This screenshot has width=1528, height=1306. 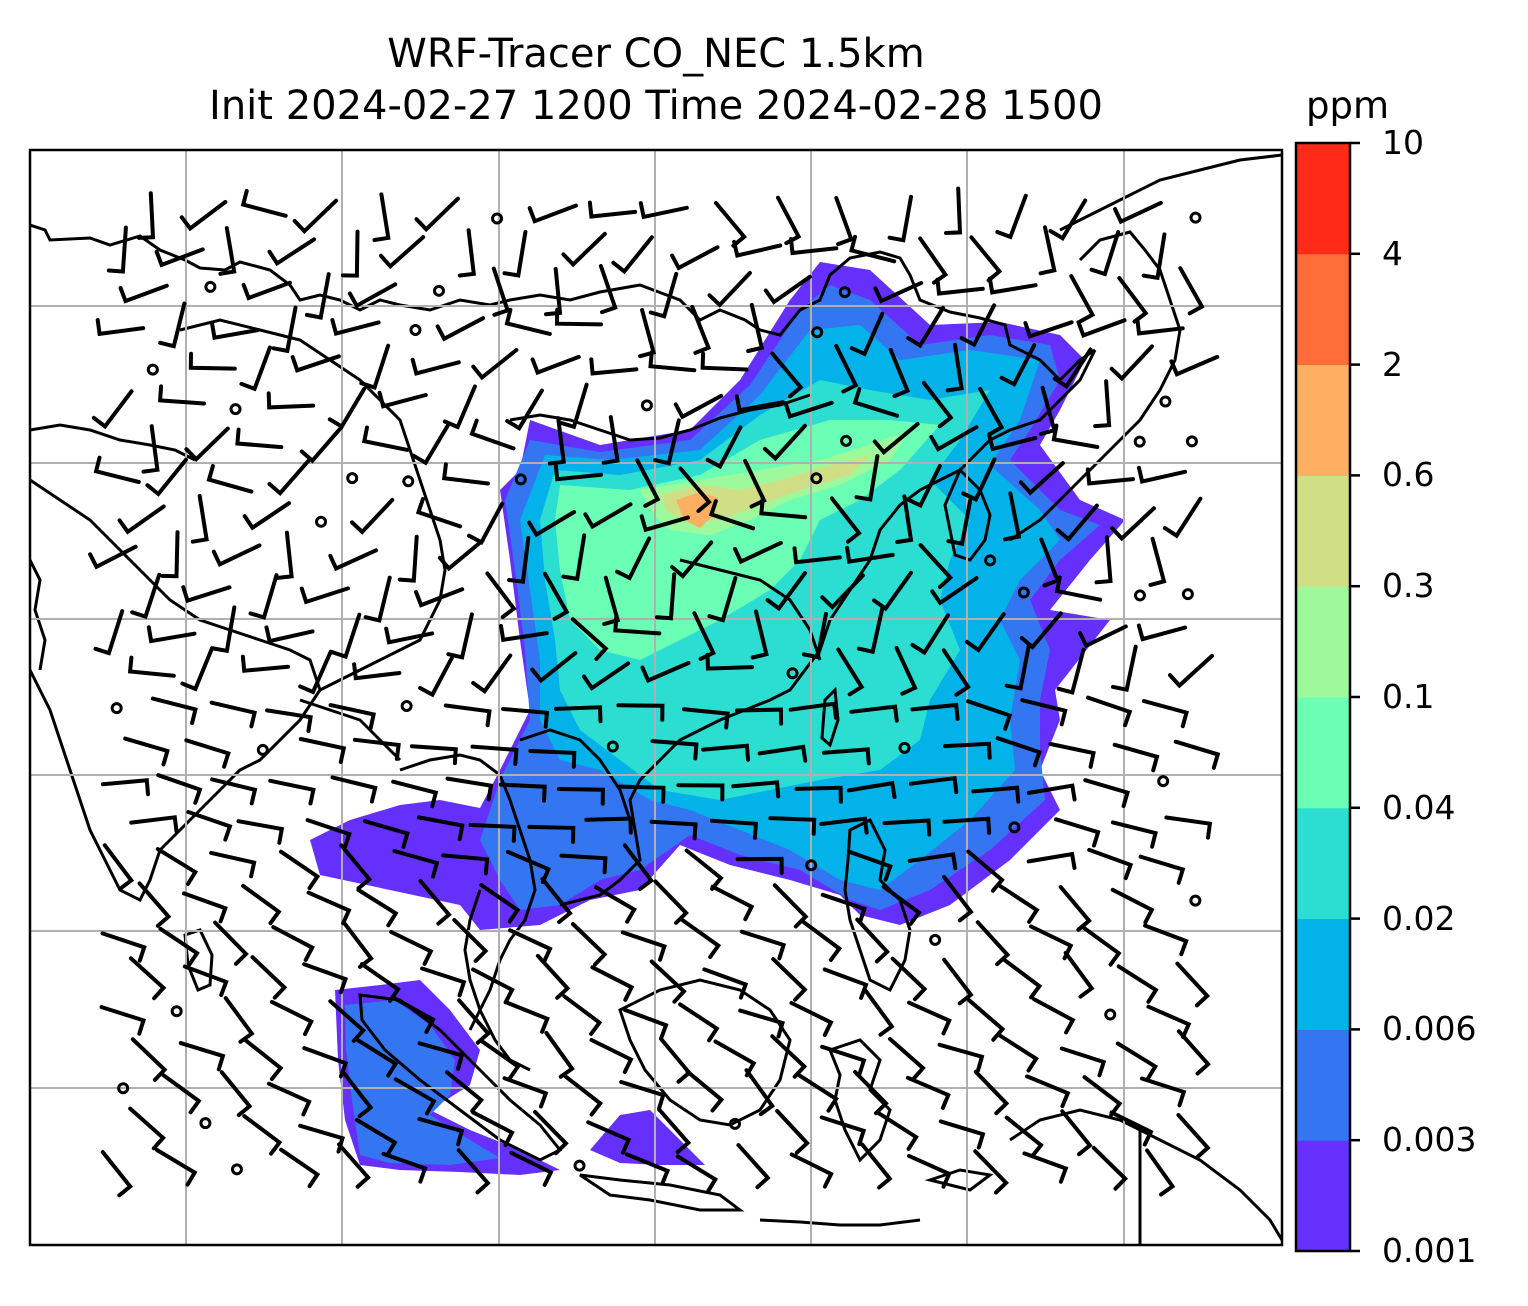 What do you see at coordinates (1348, 105) in the screenshot?
I see `colorbar-units-label: ppm` at bounding box center [1348, 105].